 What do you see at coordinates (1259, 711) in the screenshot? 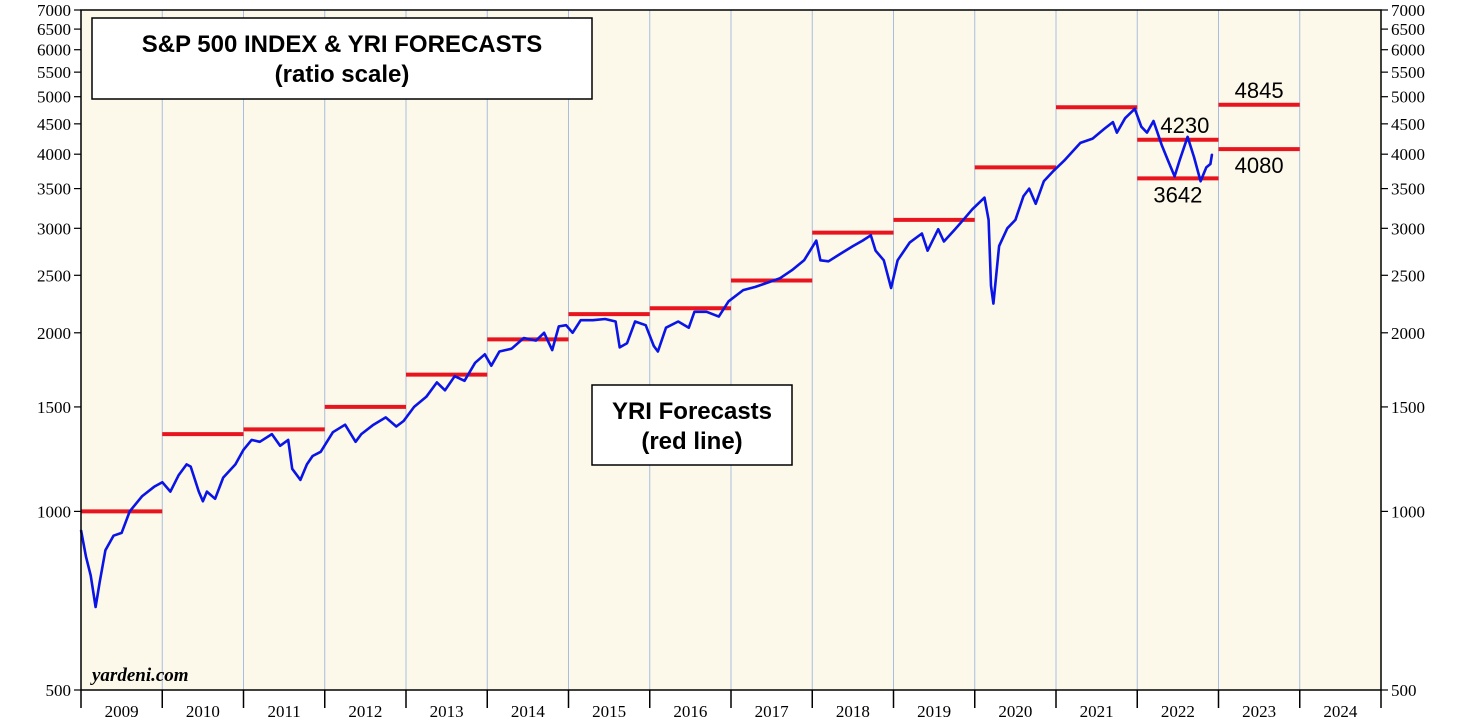
I see `year-label-2023: 2023` at bounding box center [1259, 711].